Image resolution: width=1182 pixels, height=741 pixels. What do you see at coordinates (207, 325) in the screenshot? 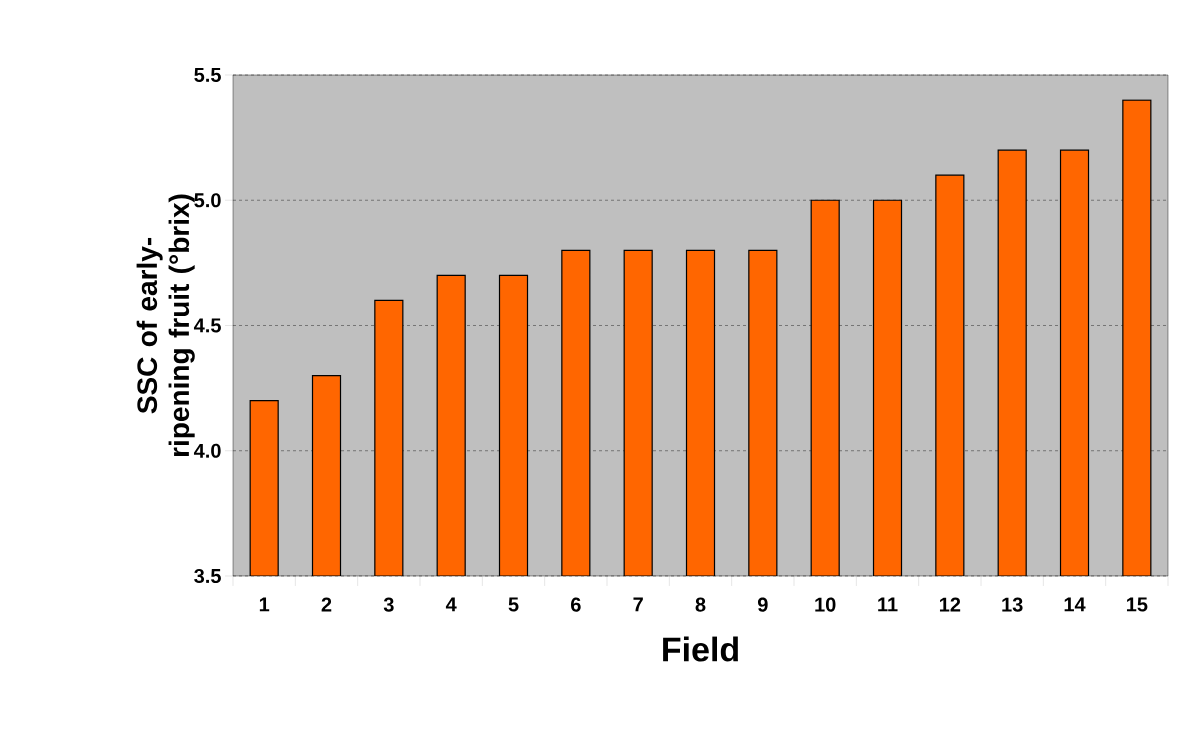
I see `y-tick-label: 4.5` at bounding box center [207, 325].